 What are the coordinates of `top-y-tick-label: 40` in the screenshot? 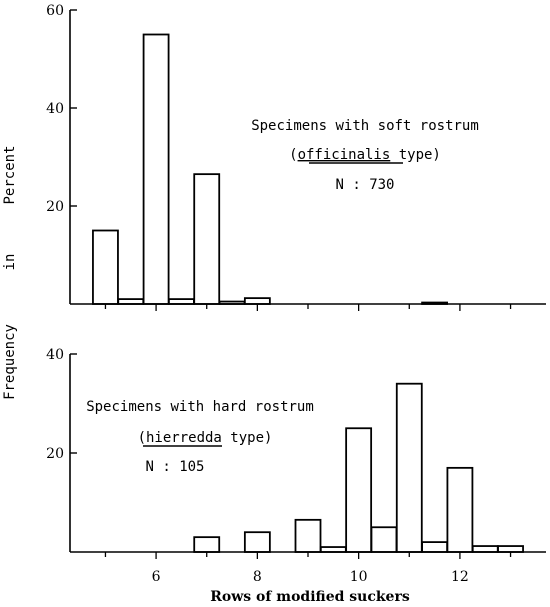 It's located at (55, 109).